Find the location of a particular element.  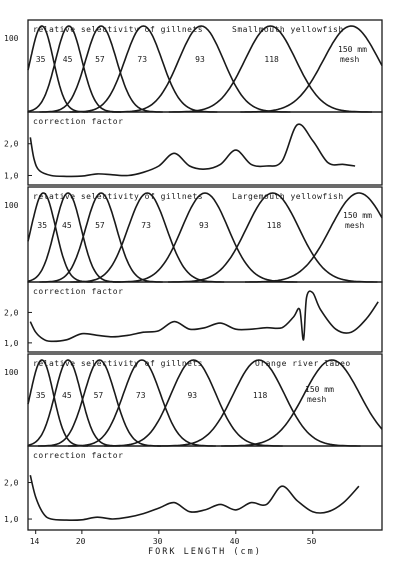

species-name: Largemouth yellowfish is located at coordinates (288, 196).